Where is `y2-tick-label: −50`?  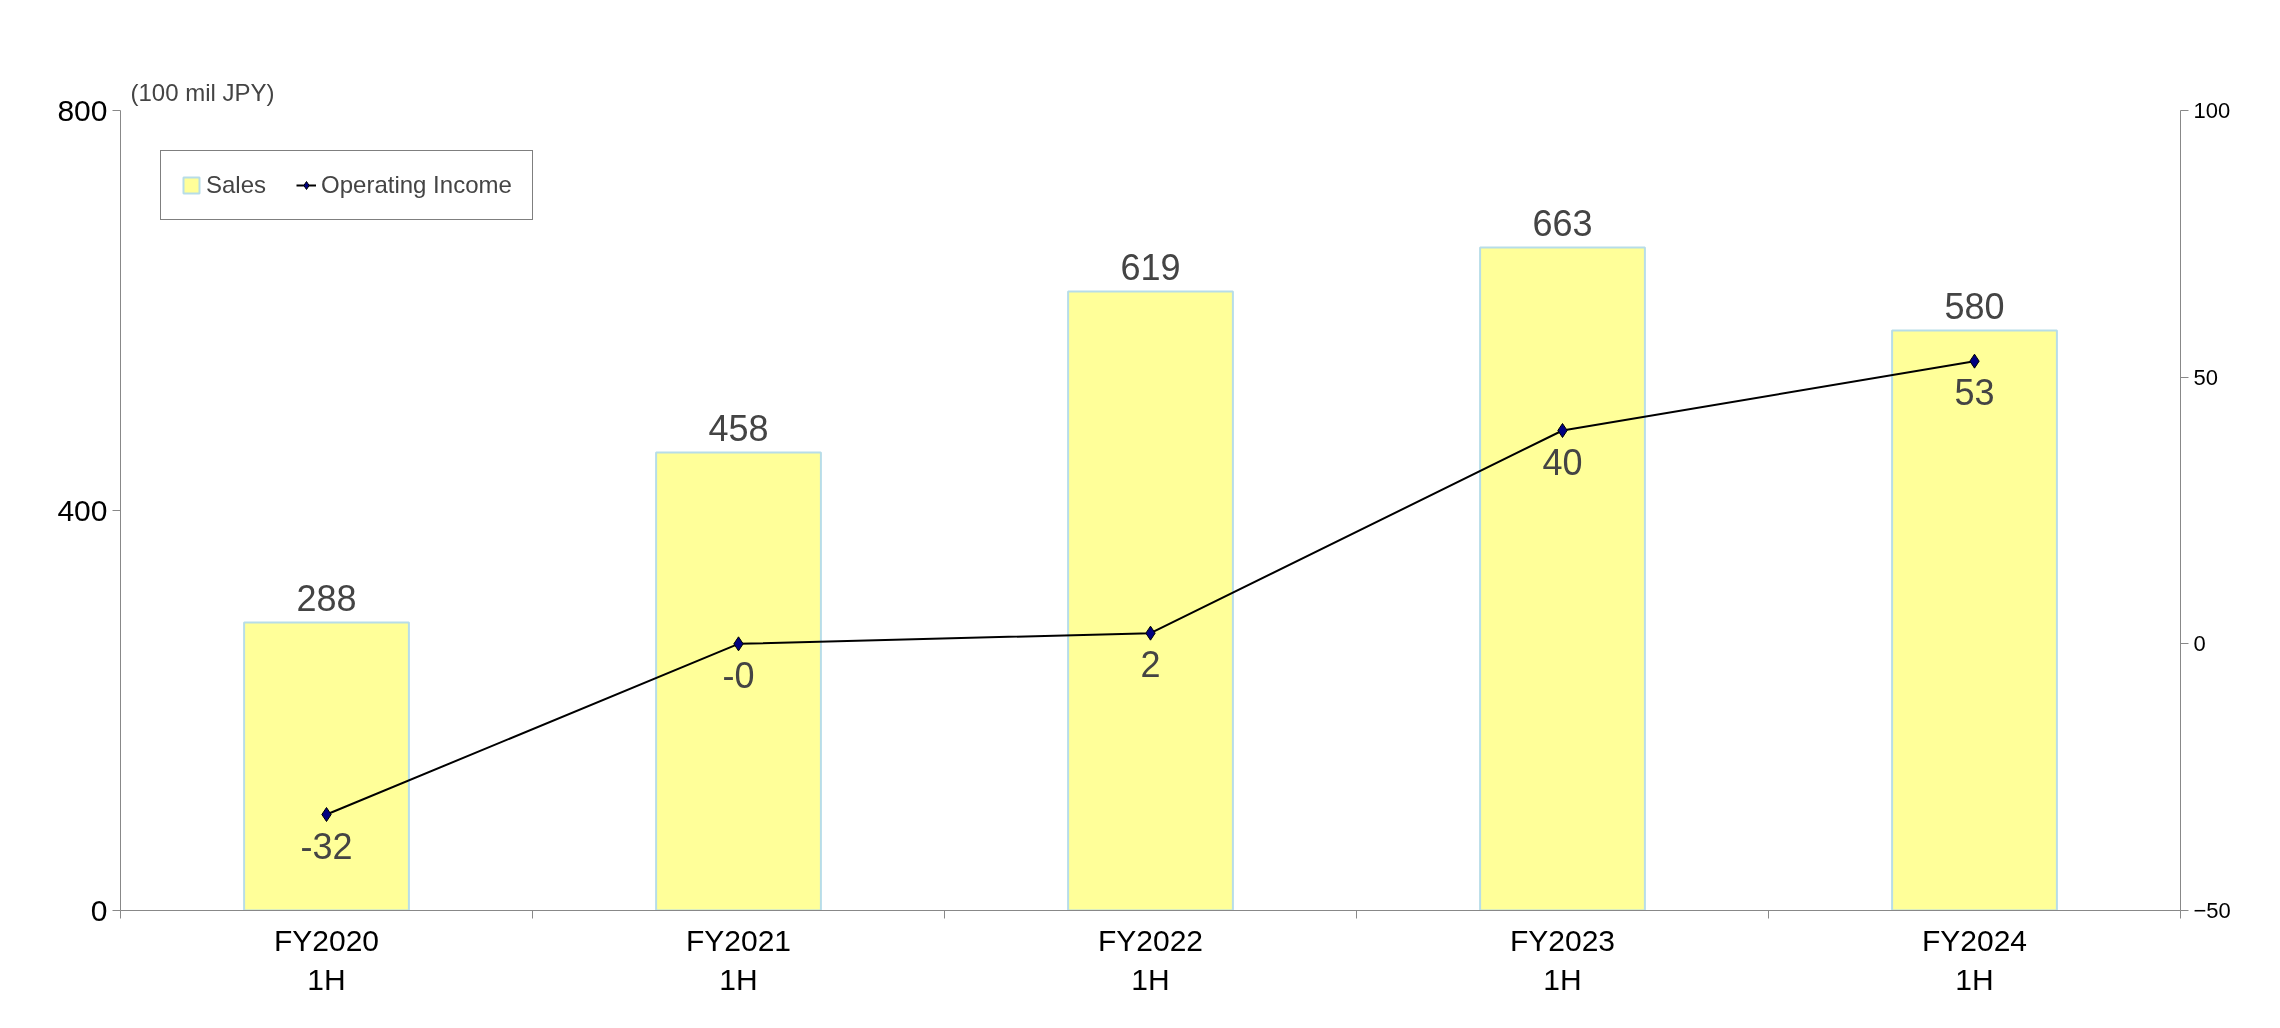
y2-tick-label: −50 is located at coordinates (2212, 910).